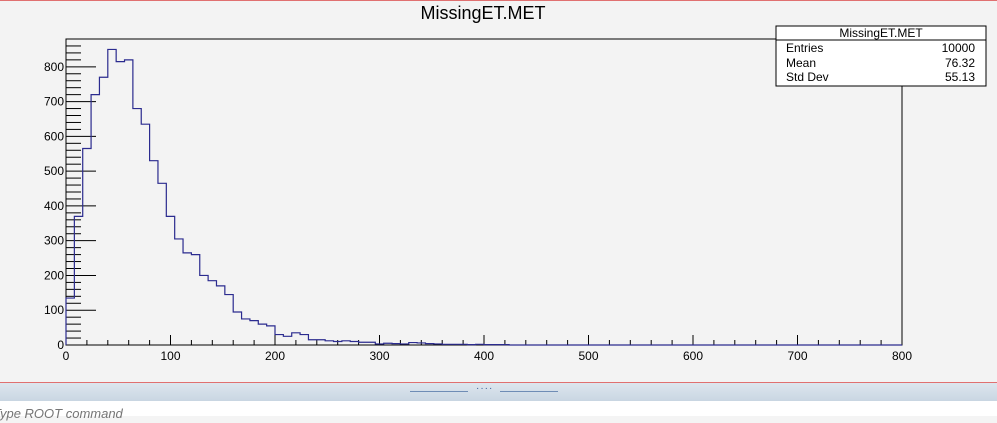  Describe the element at coordinates (54, 275) in the screenshot. I see `y-tick-label: 200` at that location.